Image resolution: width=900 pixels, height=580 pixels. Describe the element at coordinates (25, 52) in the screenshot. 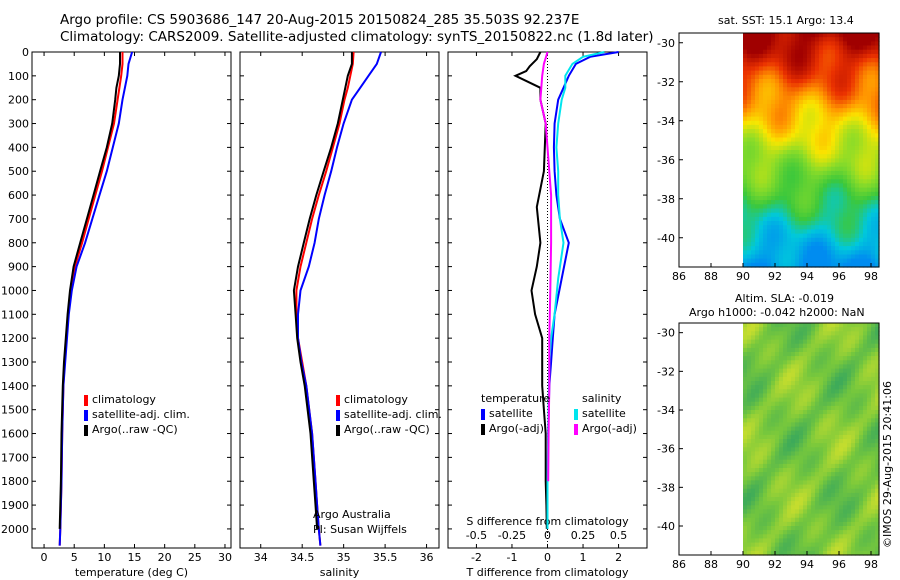

I see `y-tick-label: 0` at that location.